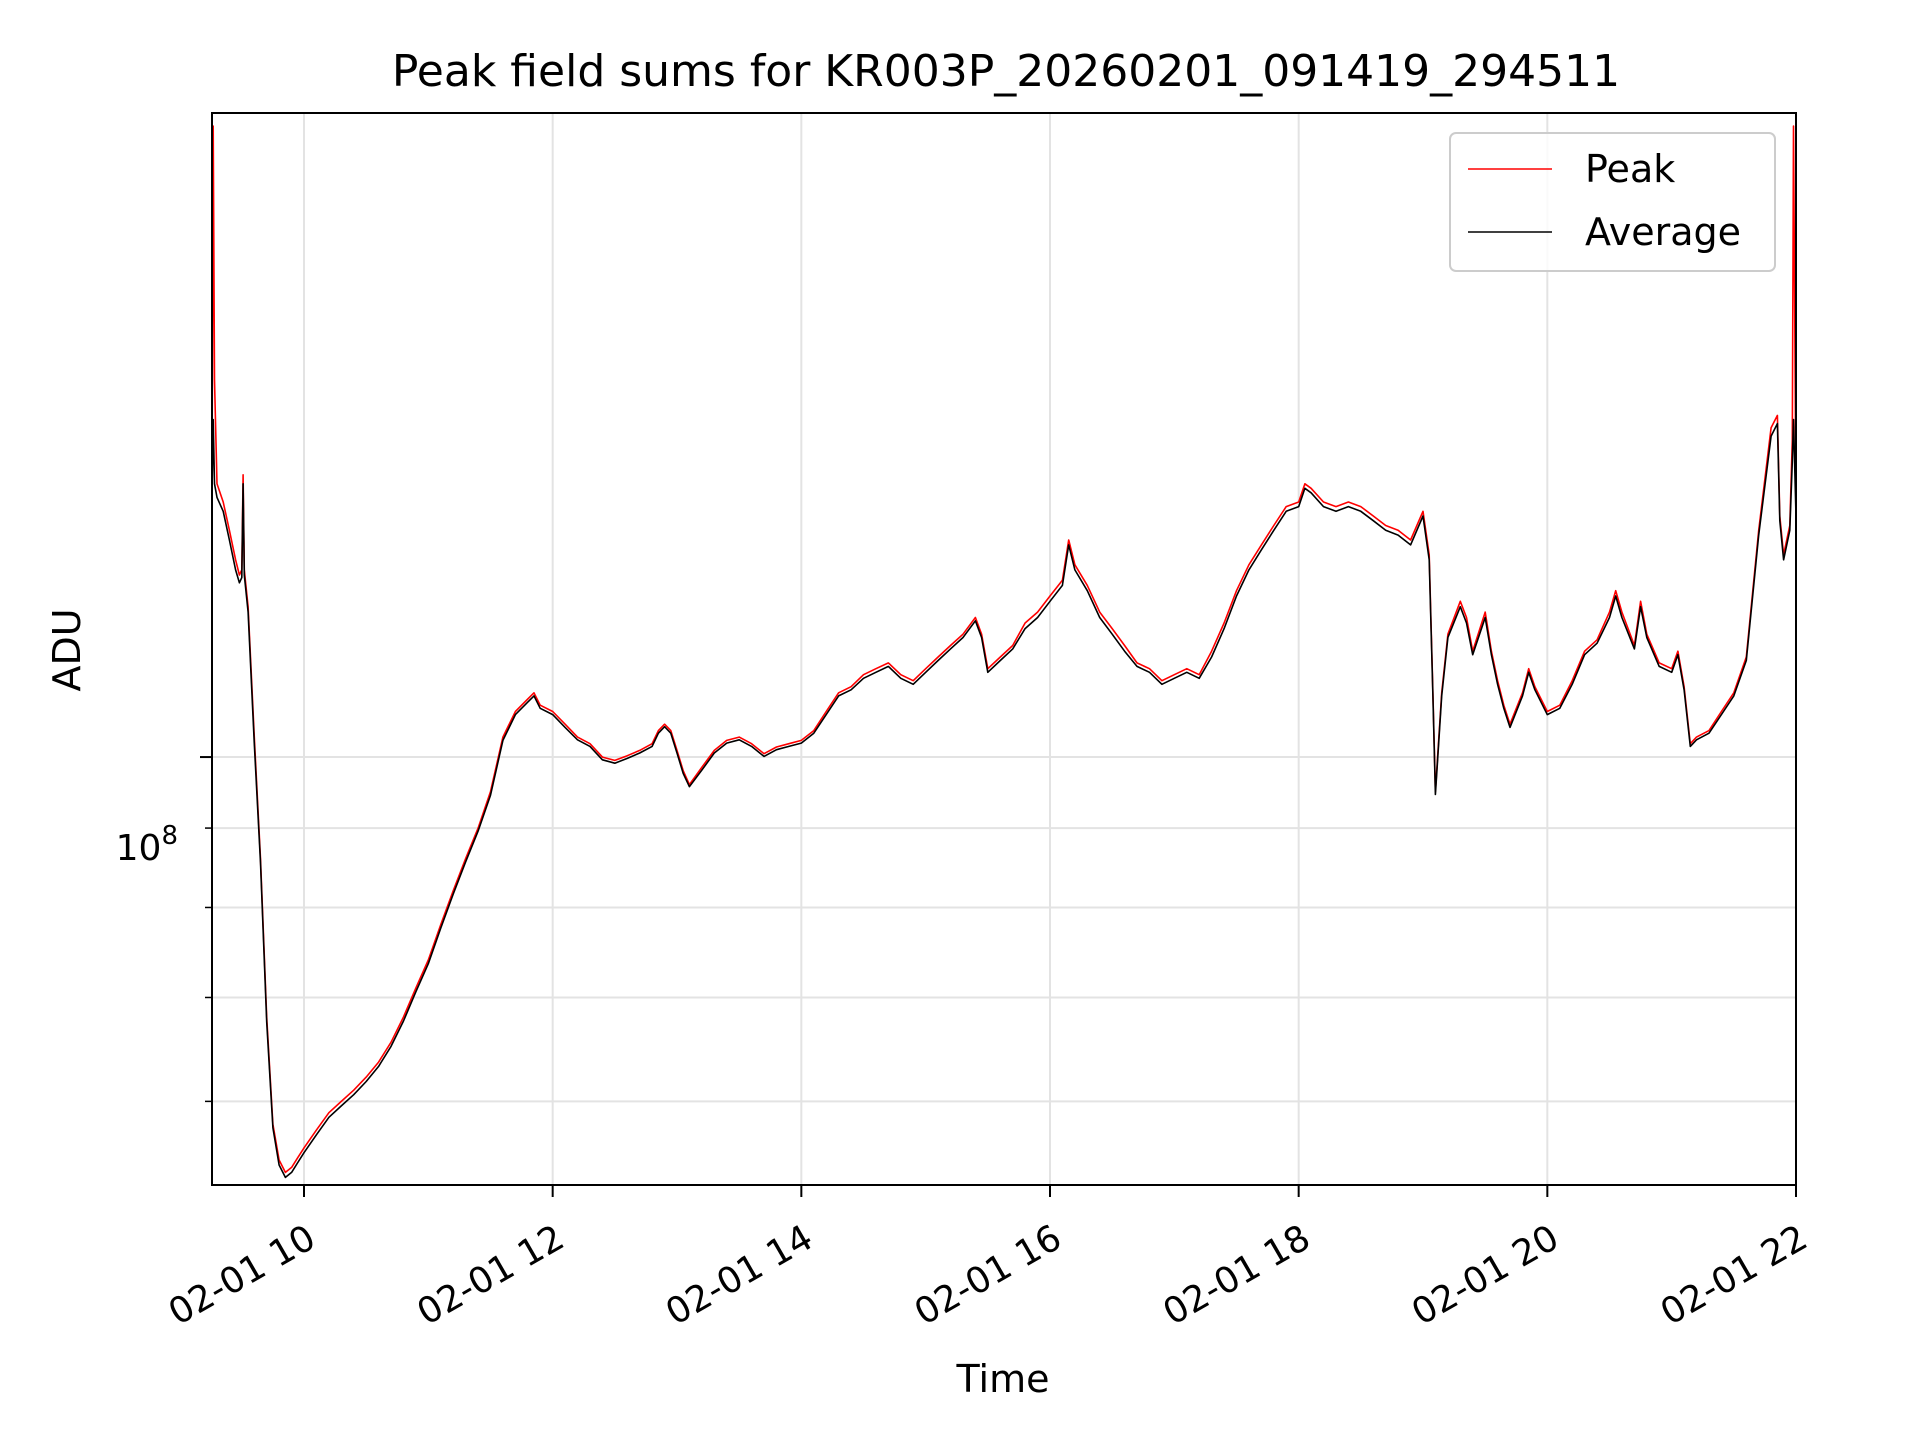 This screenshot has width=1920, height=1440. I want to click on legend-box, so click(1612, 202).